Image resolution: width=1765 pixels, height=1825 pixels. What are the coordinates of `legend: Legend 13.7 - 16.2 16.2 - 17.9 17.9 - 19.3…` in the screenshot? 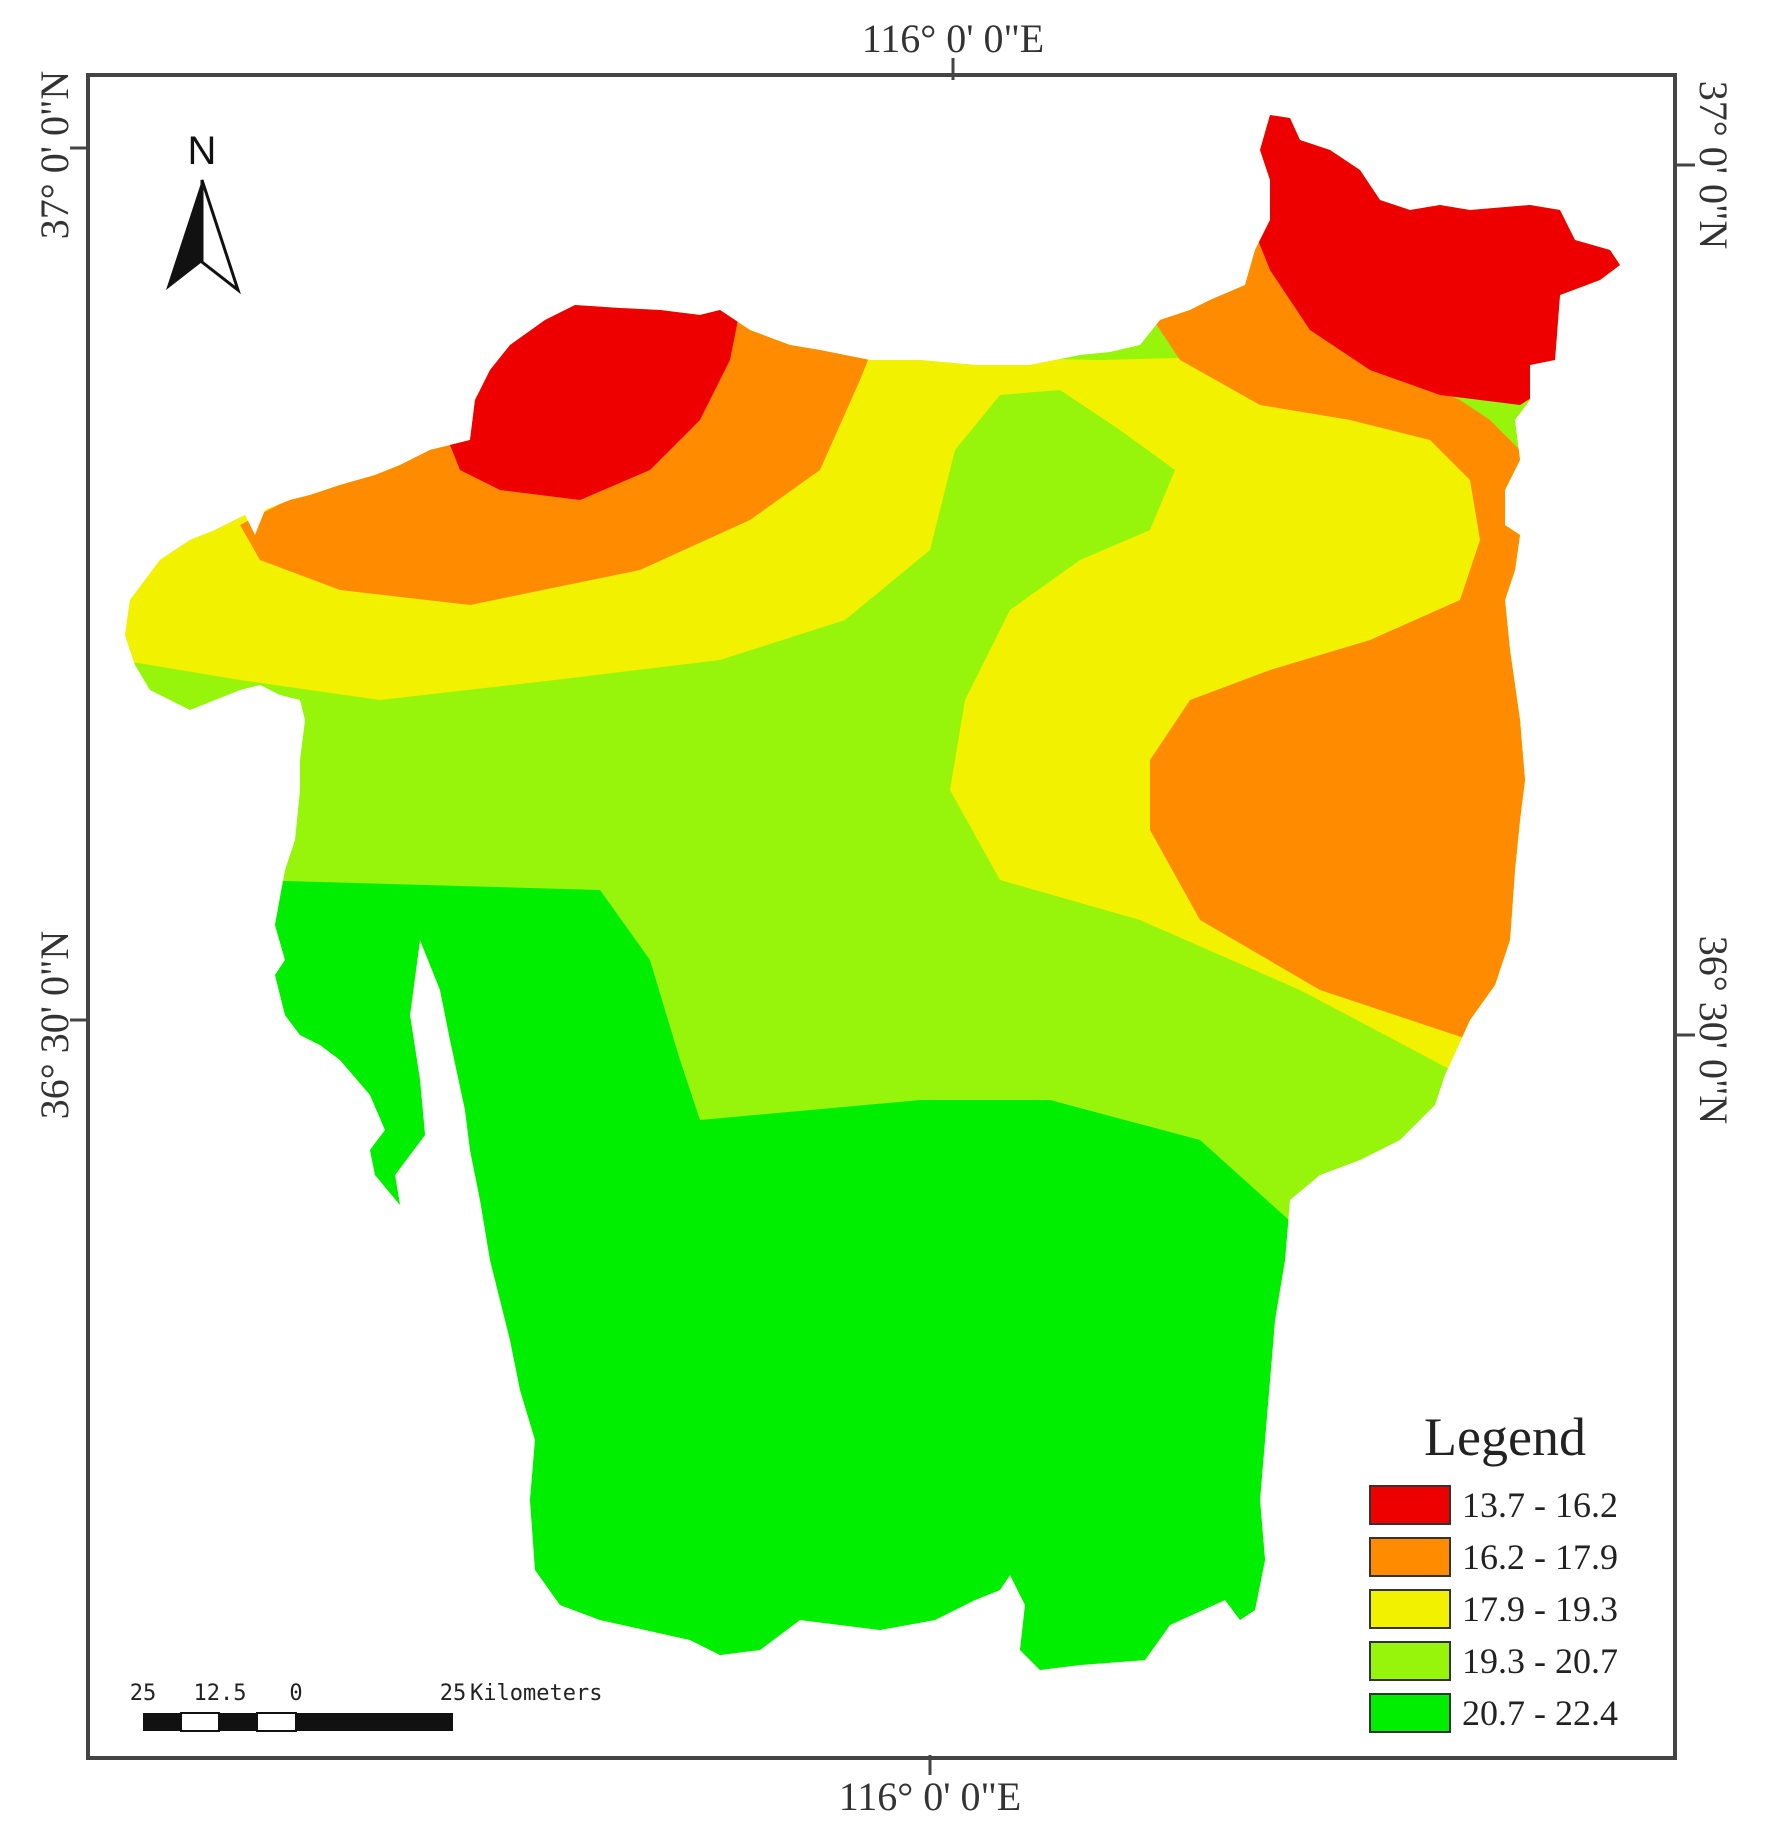 It's located at (1493, 1570).